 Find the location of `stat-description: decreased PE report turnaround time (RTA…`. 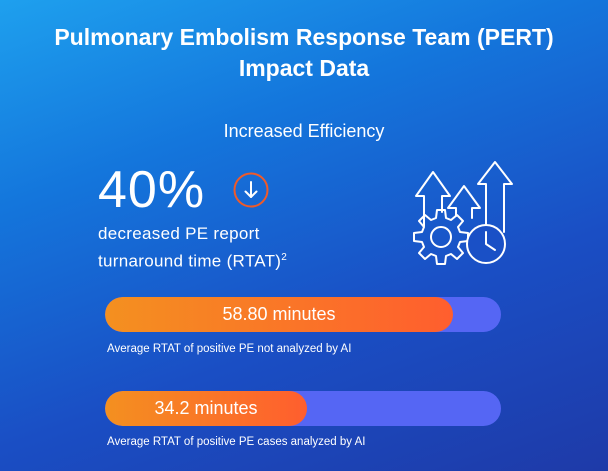

stat-description: decreased PE report turnaround time (RTA… is located at coordinates (192, 248).